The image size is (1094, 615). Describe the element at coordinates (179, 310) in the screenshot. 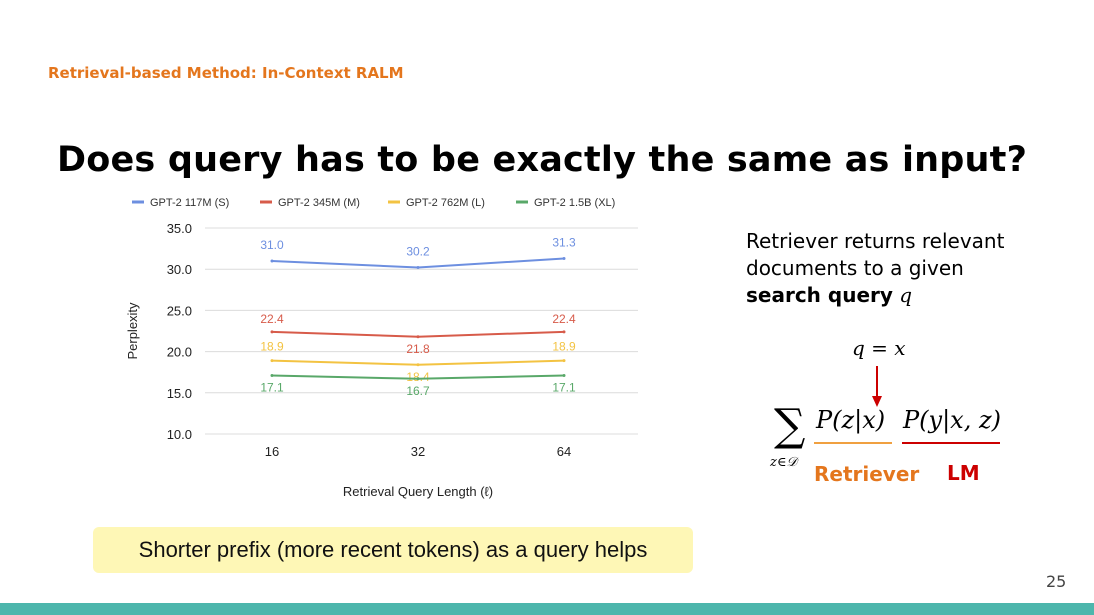

I see `y-tick-label-3: 25.0` at that location.